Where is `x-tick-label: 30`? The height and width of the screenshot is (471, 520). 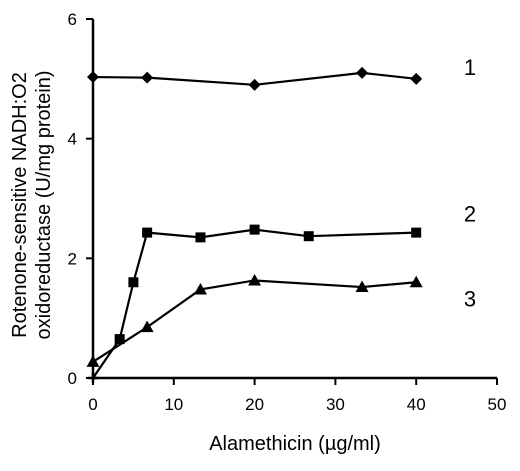 x-tick-label: 30 is located at coordinates (335, 404).